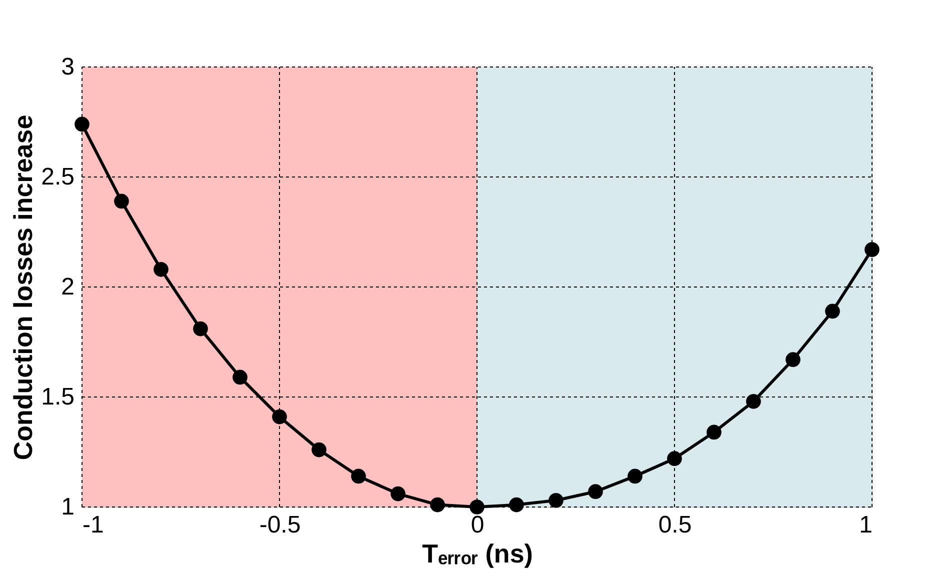 The height and width of the screenshot is (583, 931). What do you see at coordinates (865, 525) in the screenshot?
I see `x-tick-label: 1` at bounding box center [865, 525].